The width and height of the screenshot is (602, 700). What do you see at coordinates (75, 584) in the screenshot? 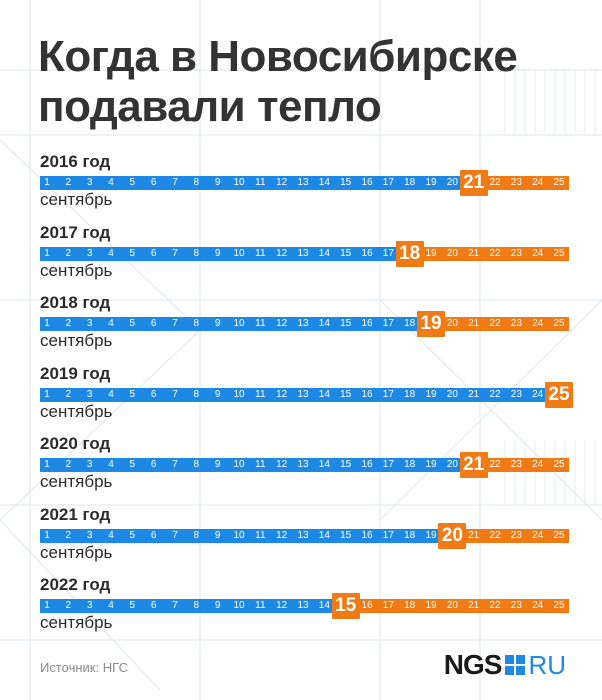
I see `year-label: 2022 год` at bounding box center [75, 584].